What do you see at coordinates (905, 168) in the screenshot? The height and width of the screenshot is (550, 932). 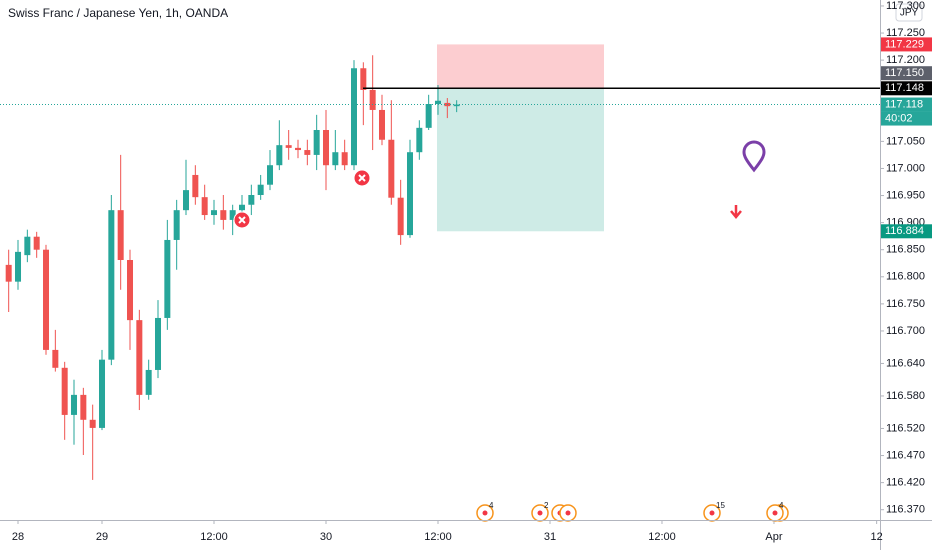 I see `y-tick-label: 117.000` at bounding box center [905, 168].